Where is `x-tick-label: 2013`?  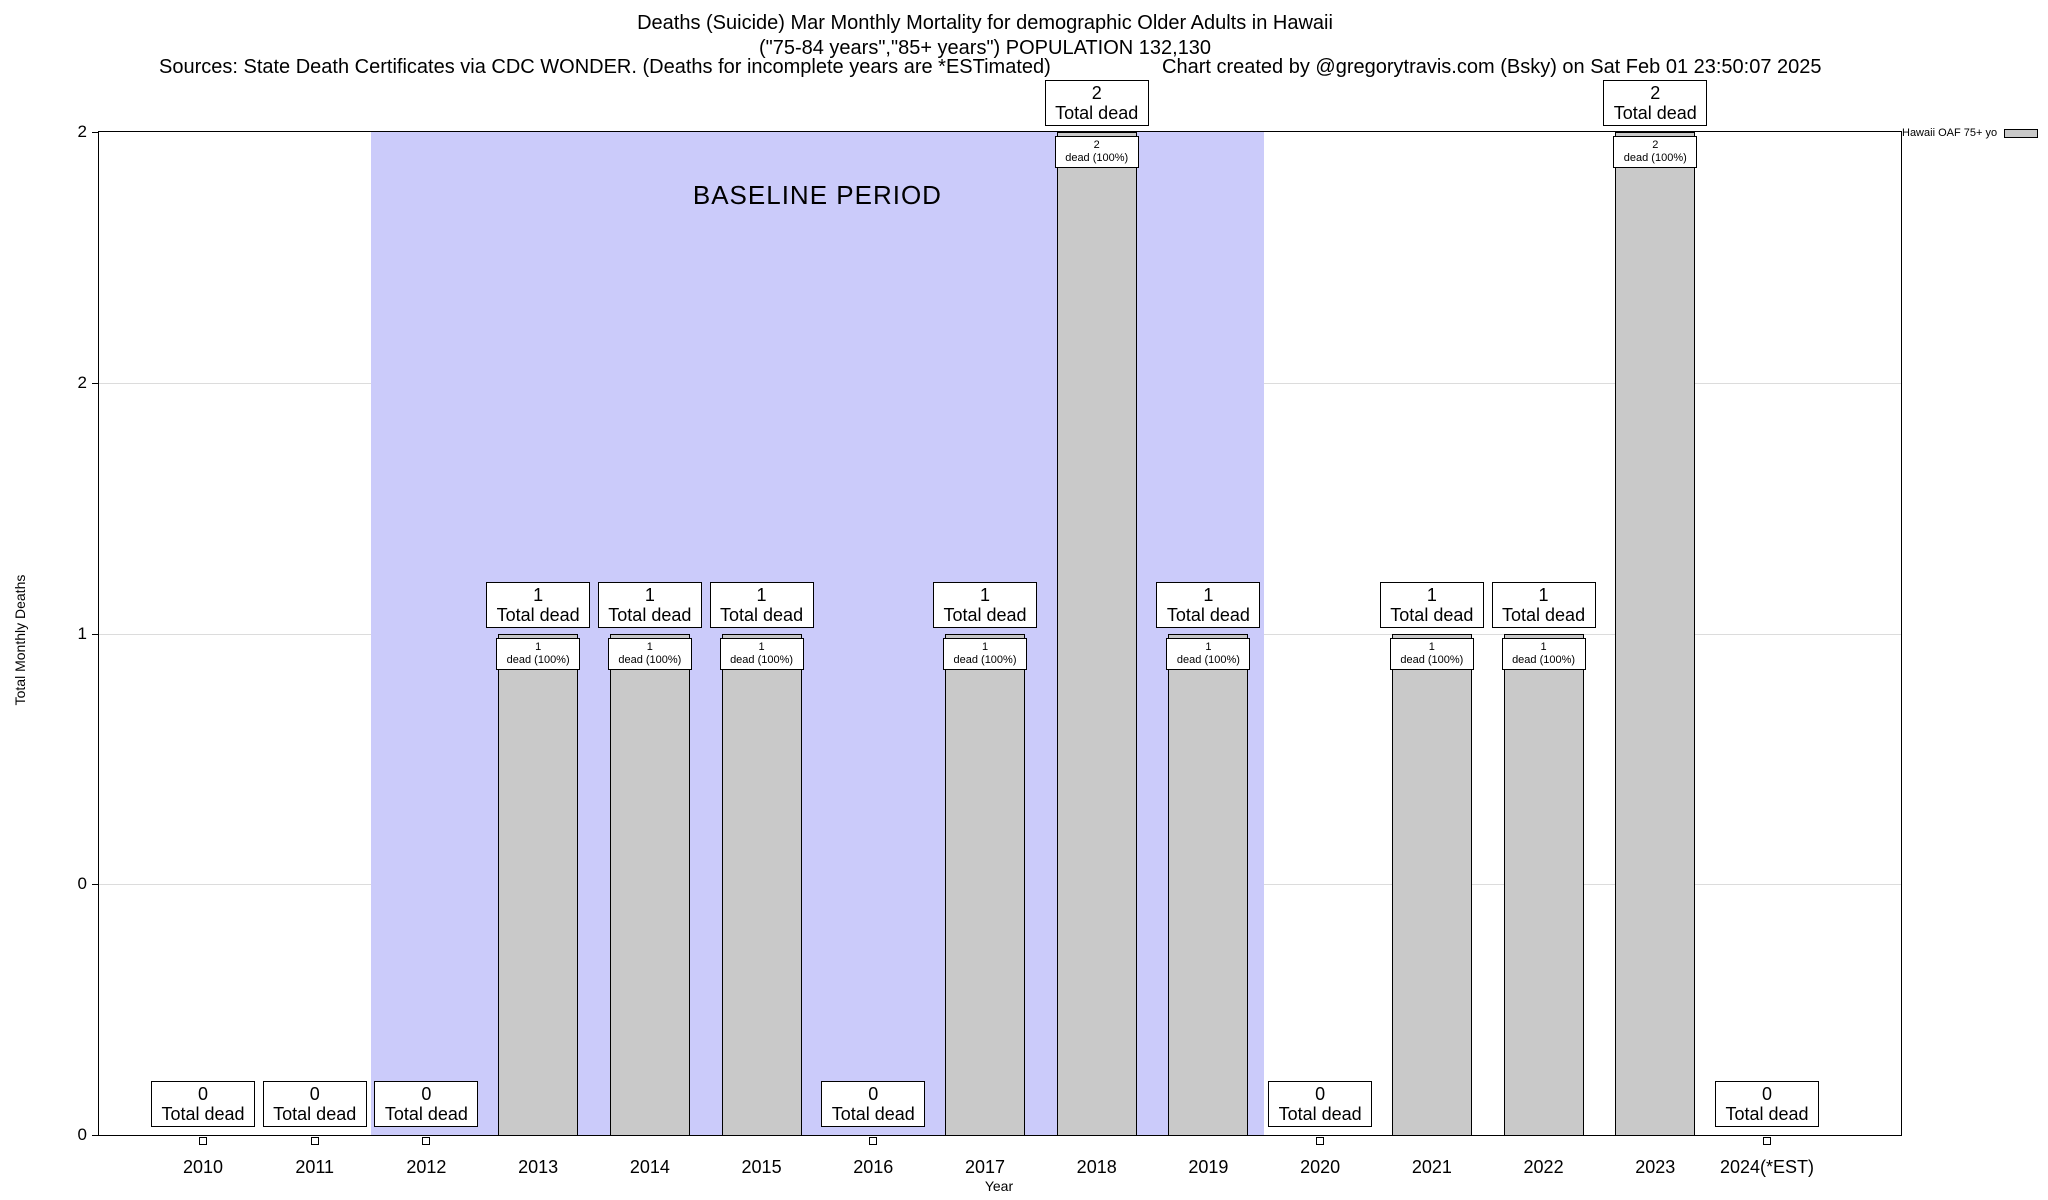
x-tick-label: 2013 is located at coordinates (538, 1167).